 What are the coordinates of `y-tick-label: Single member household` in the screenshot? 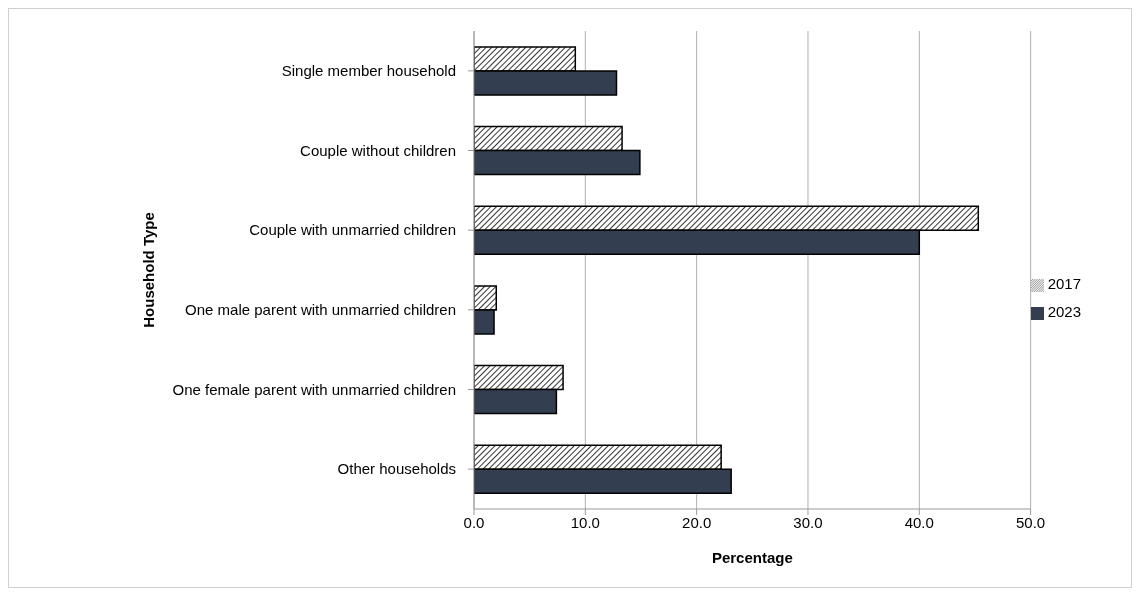 It's located at (368, 71).